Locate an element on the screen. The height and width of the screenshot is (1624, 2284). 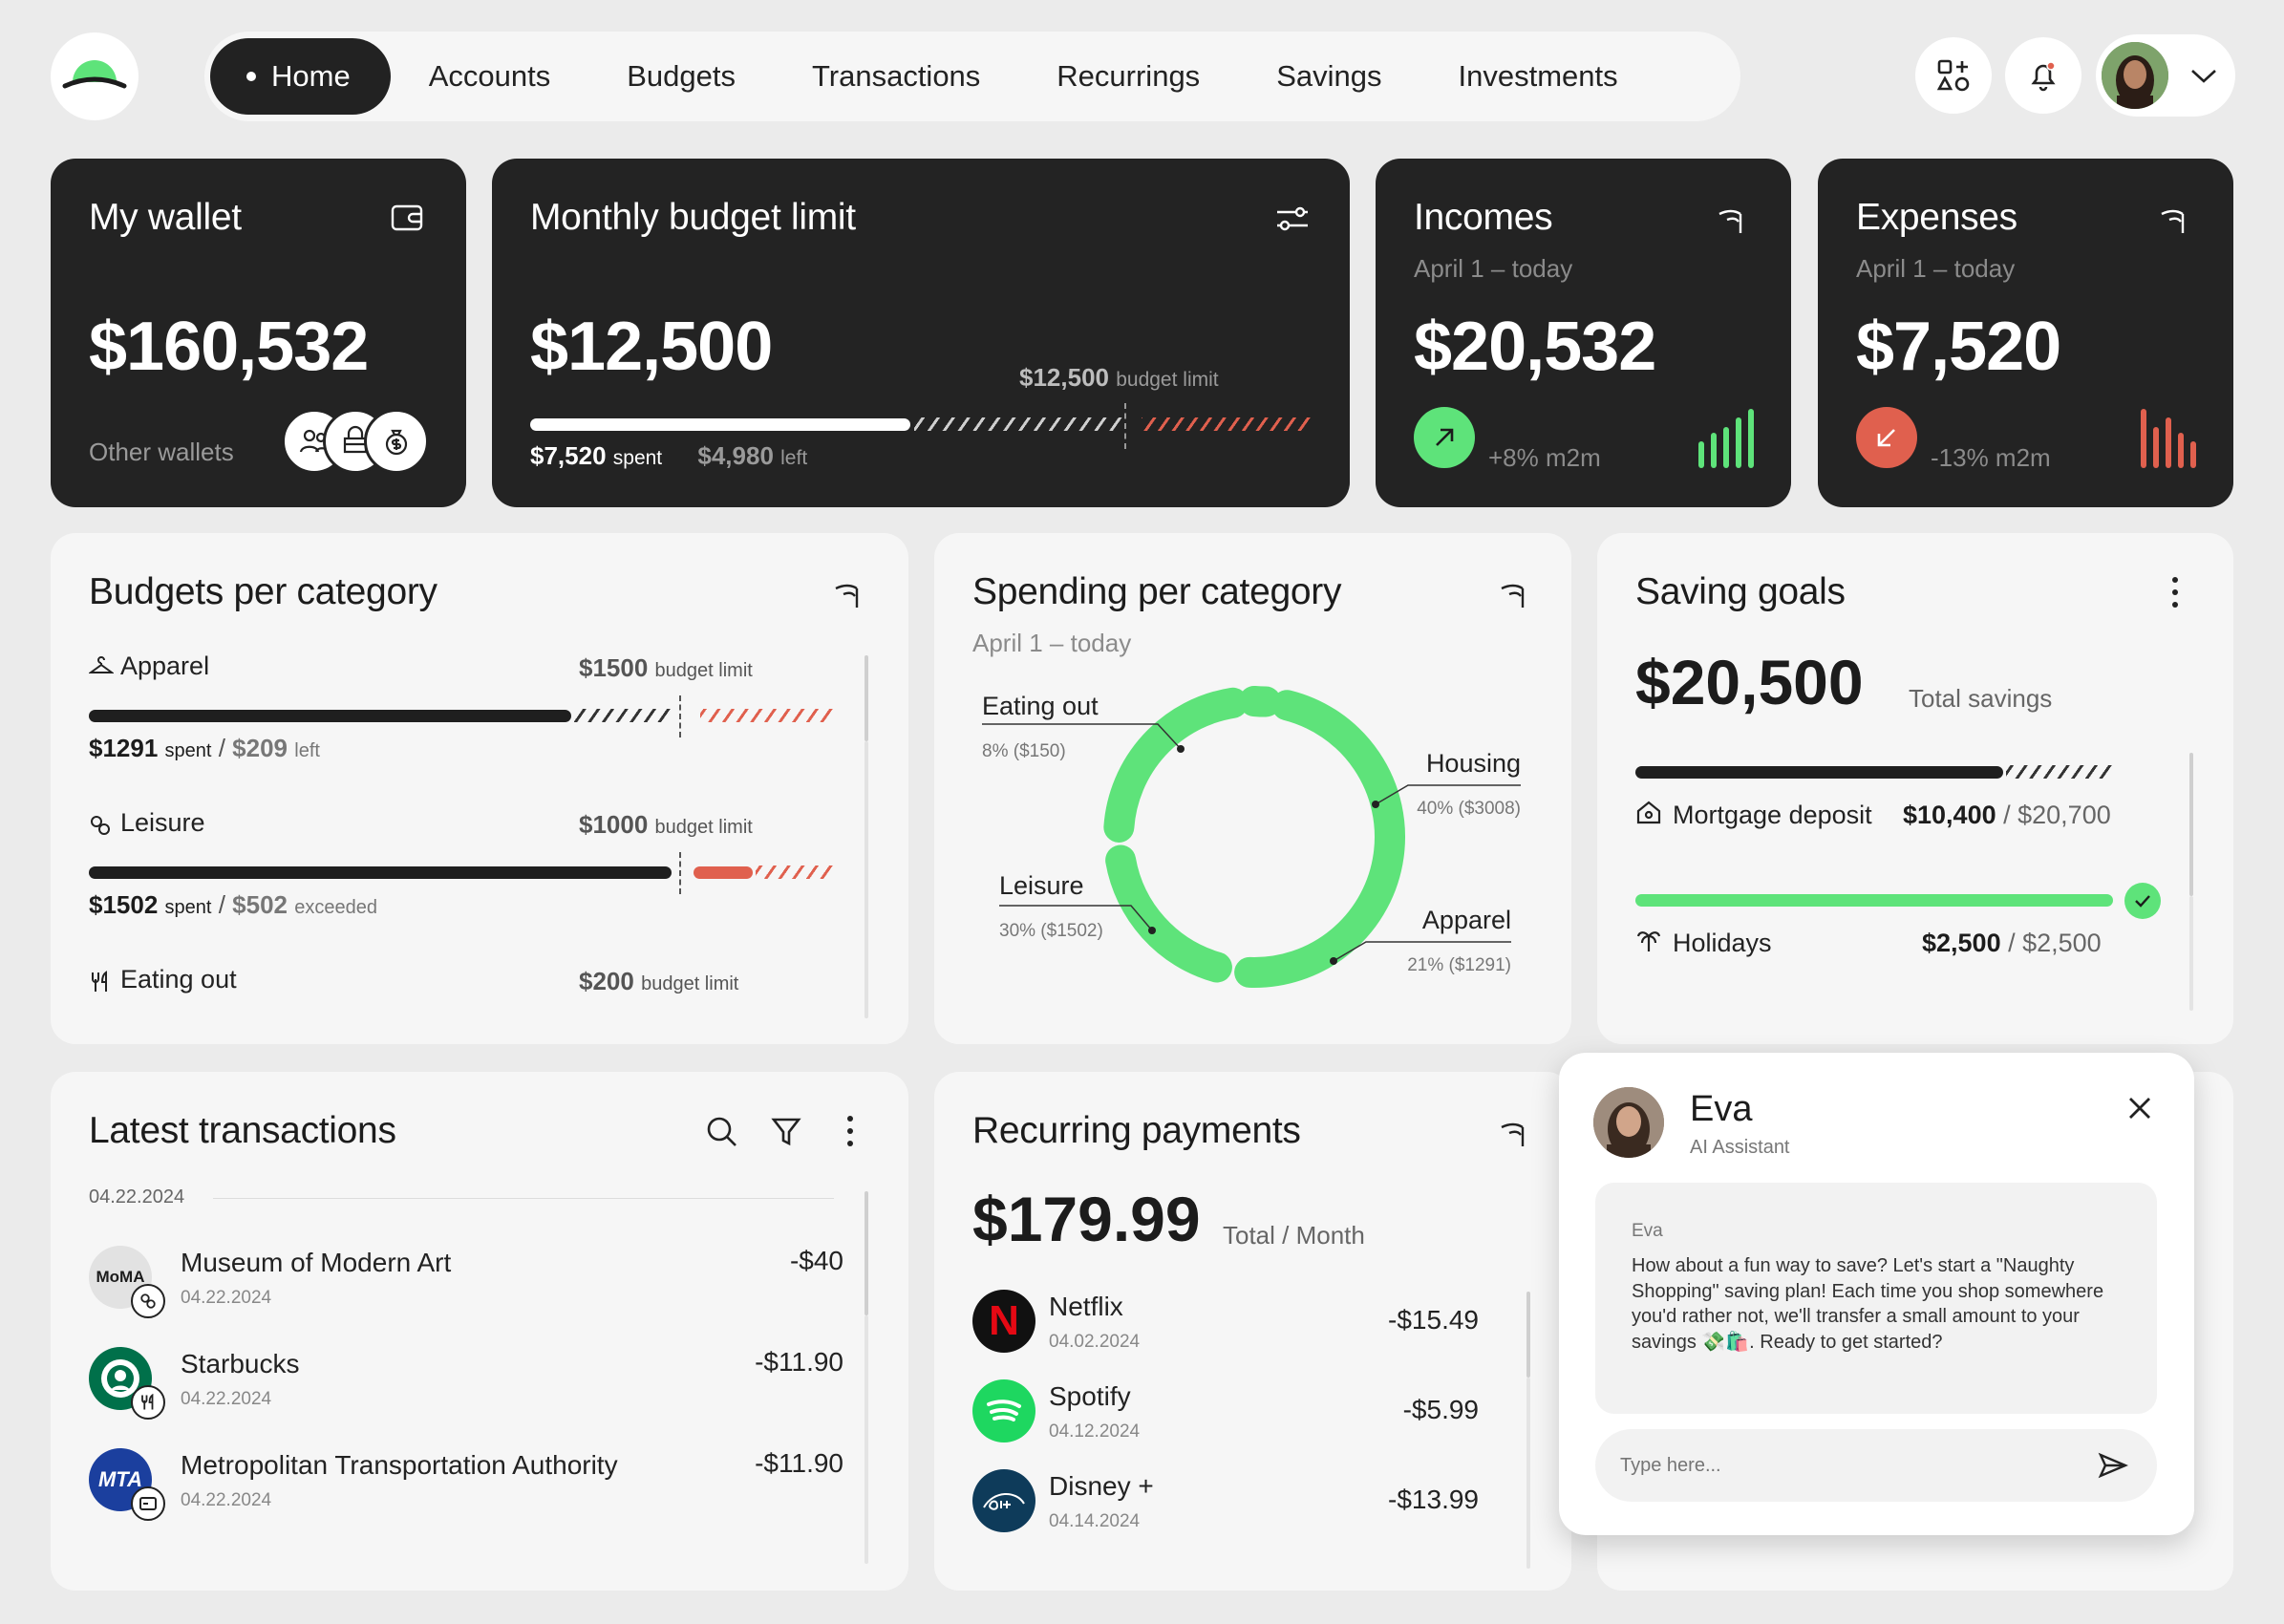
nav-accounts: Accounts is located at coordinates (489, 76).